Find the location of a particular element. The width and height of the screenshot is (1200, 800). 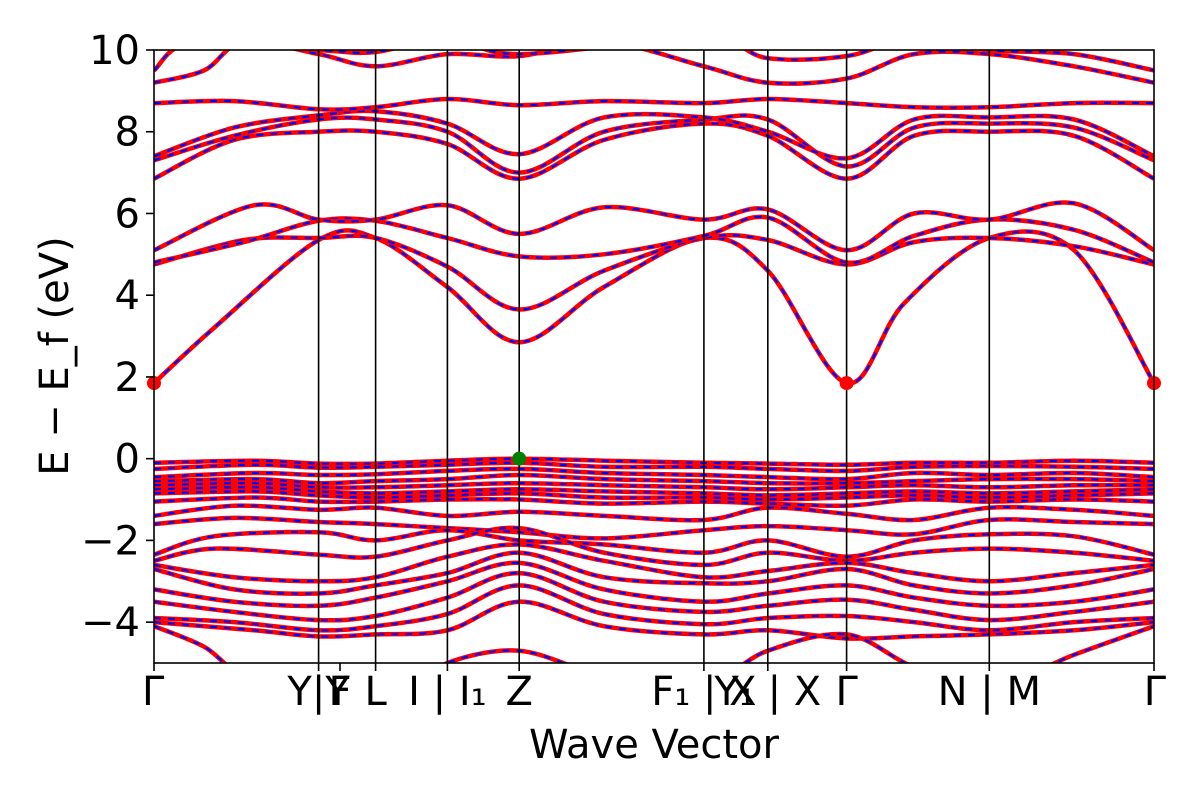

band-line-v5-dashed is located at coordinates (654, 486).